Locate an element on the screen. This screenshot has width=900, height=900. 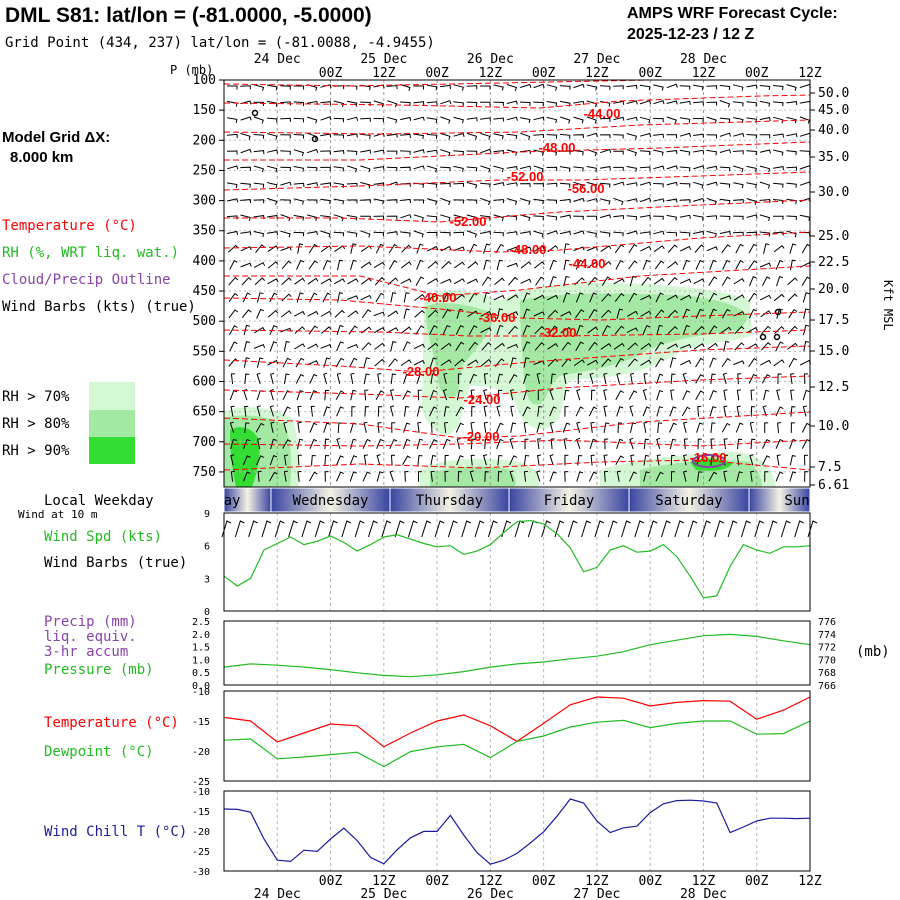
temperature-label: -32.00 is located at coordinates (558, 332).